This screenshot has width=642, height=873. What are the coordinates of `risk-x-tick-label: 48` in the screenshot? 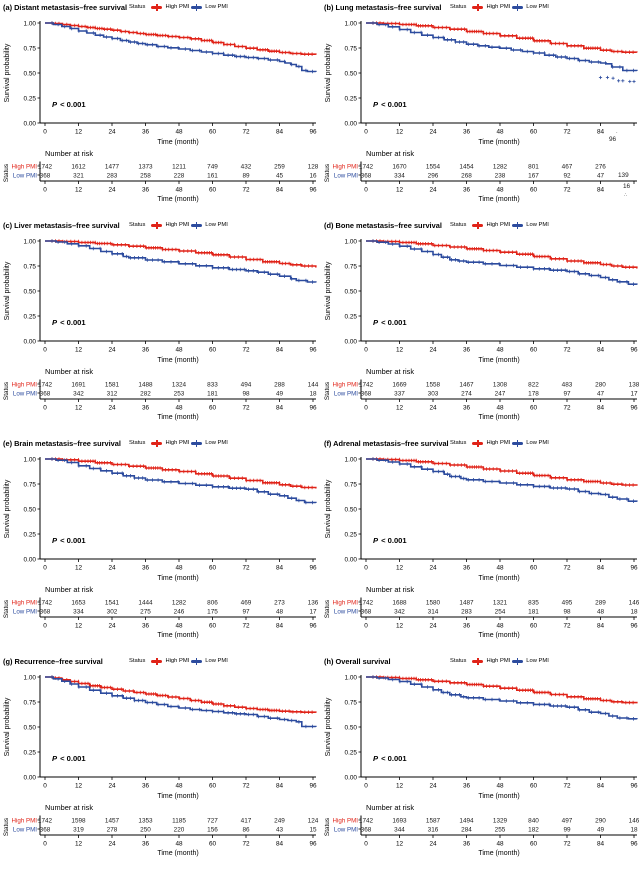 It's located at (179, 190).